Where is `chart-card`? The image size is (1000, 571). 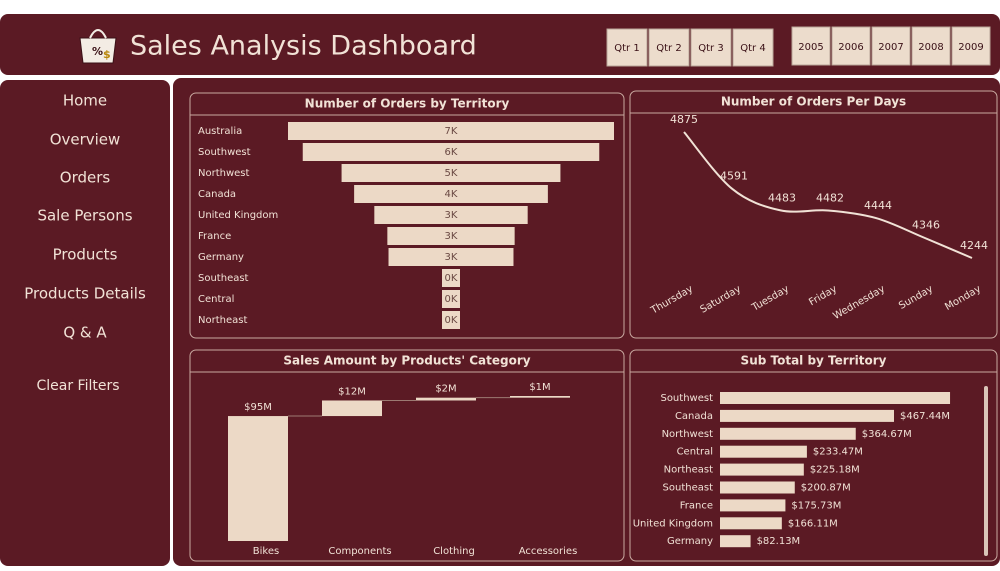
chart-card is located at coordinates (813, 455).